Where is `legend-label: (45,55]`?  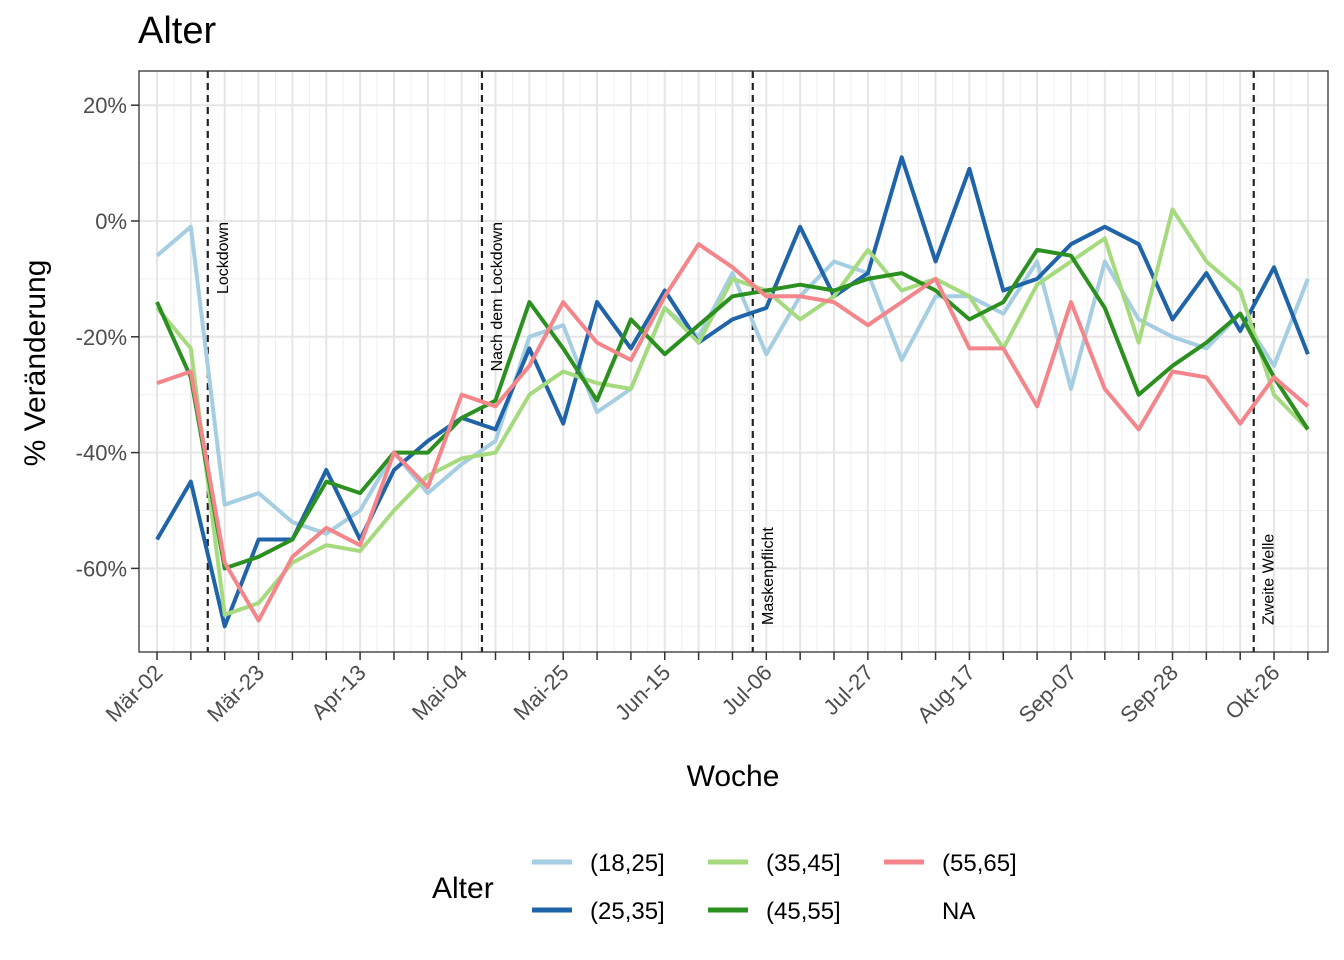 legend-label: (45,55] is located at coordinates (803, 911).